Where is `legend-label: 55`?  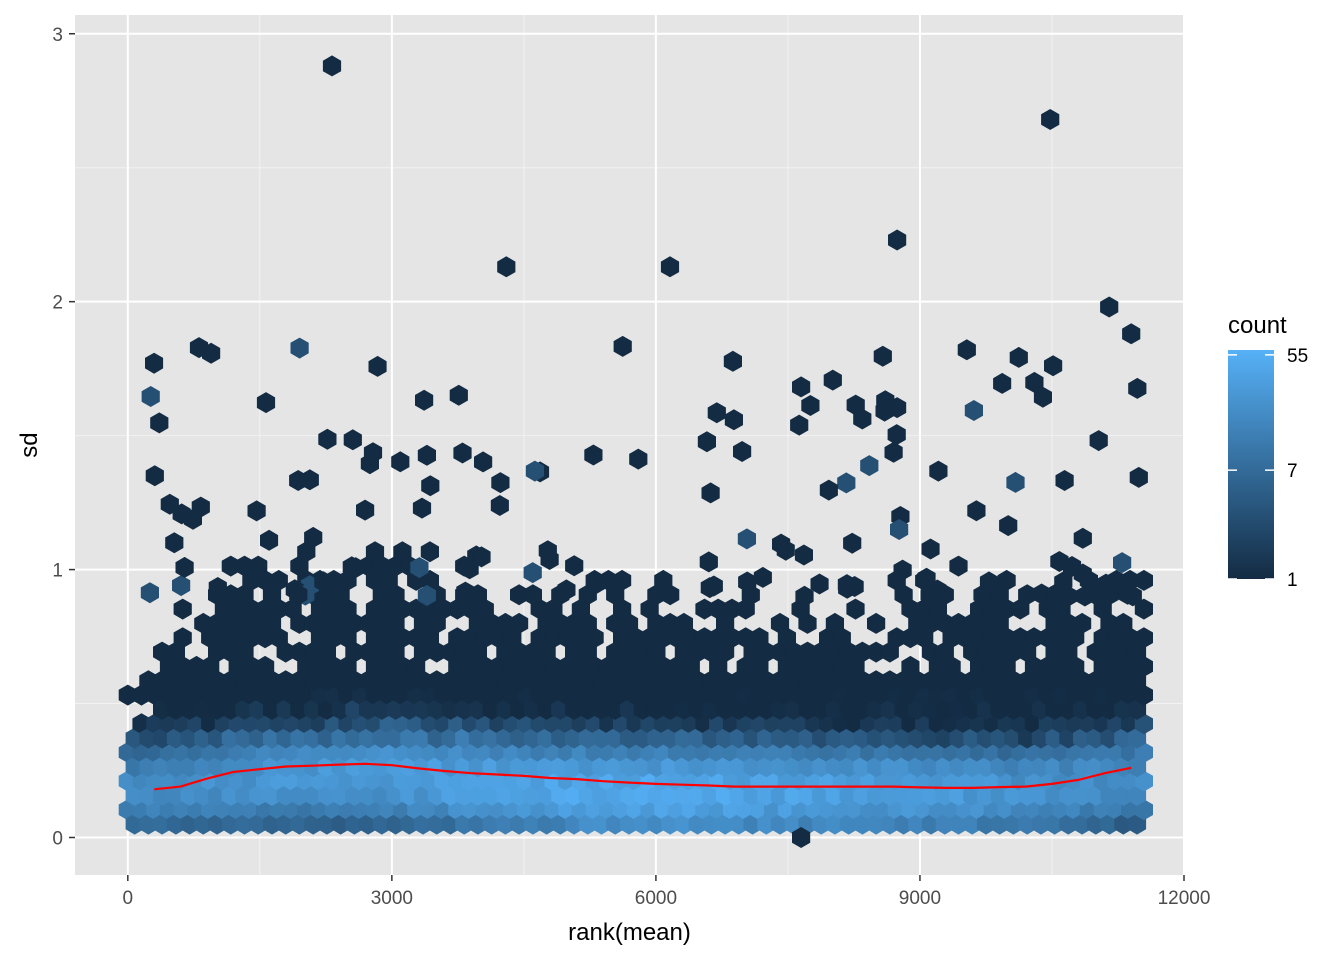
legend-label: 55 is located at coordinates (1297, 356).